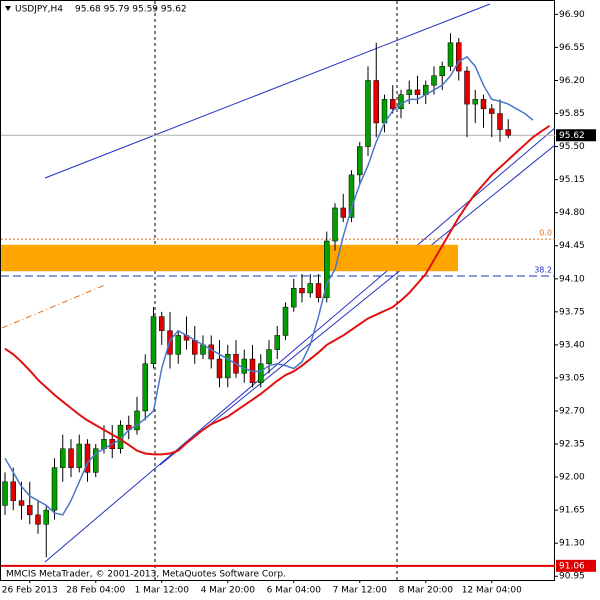 This screenshot has width=600, height=600. Describe the element at coordinates (53, 306) in the screenshot. I see `fib-trendline` at that location.